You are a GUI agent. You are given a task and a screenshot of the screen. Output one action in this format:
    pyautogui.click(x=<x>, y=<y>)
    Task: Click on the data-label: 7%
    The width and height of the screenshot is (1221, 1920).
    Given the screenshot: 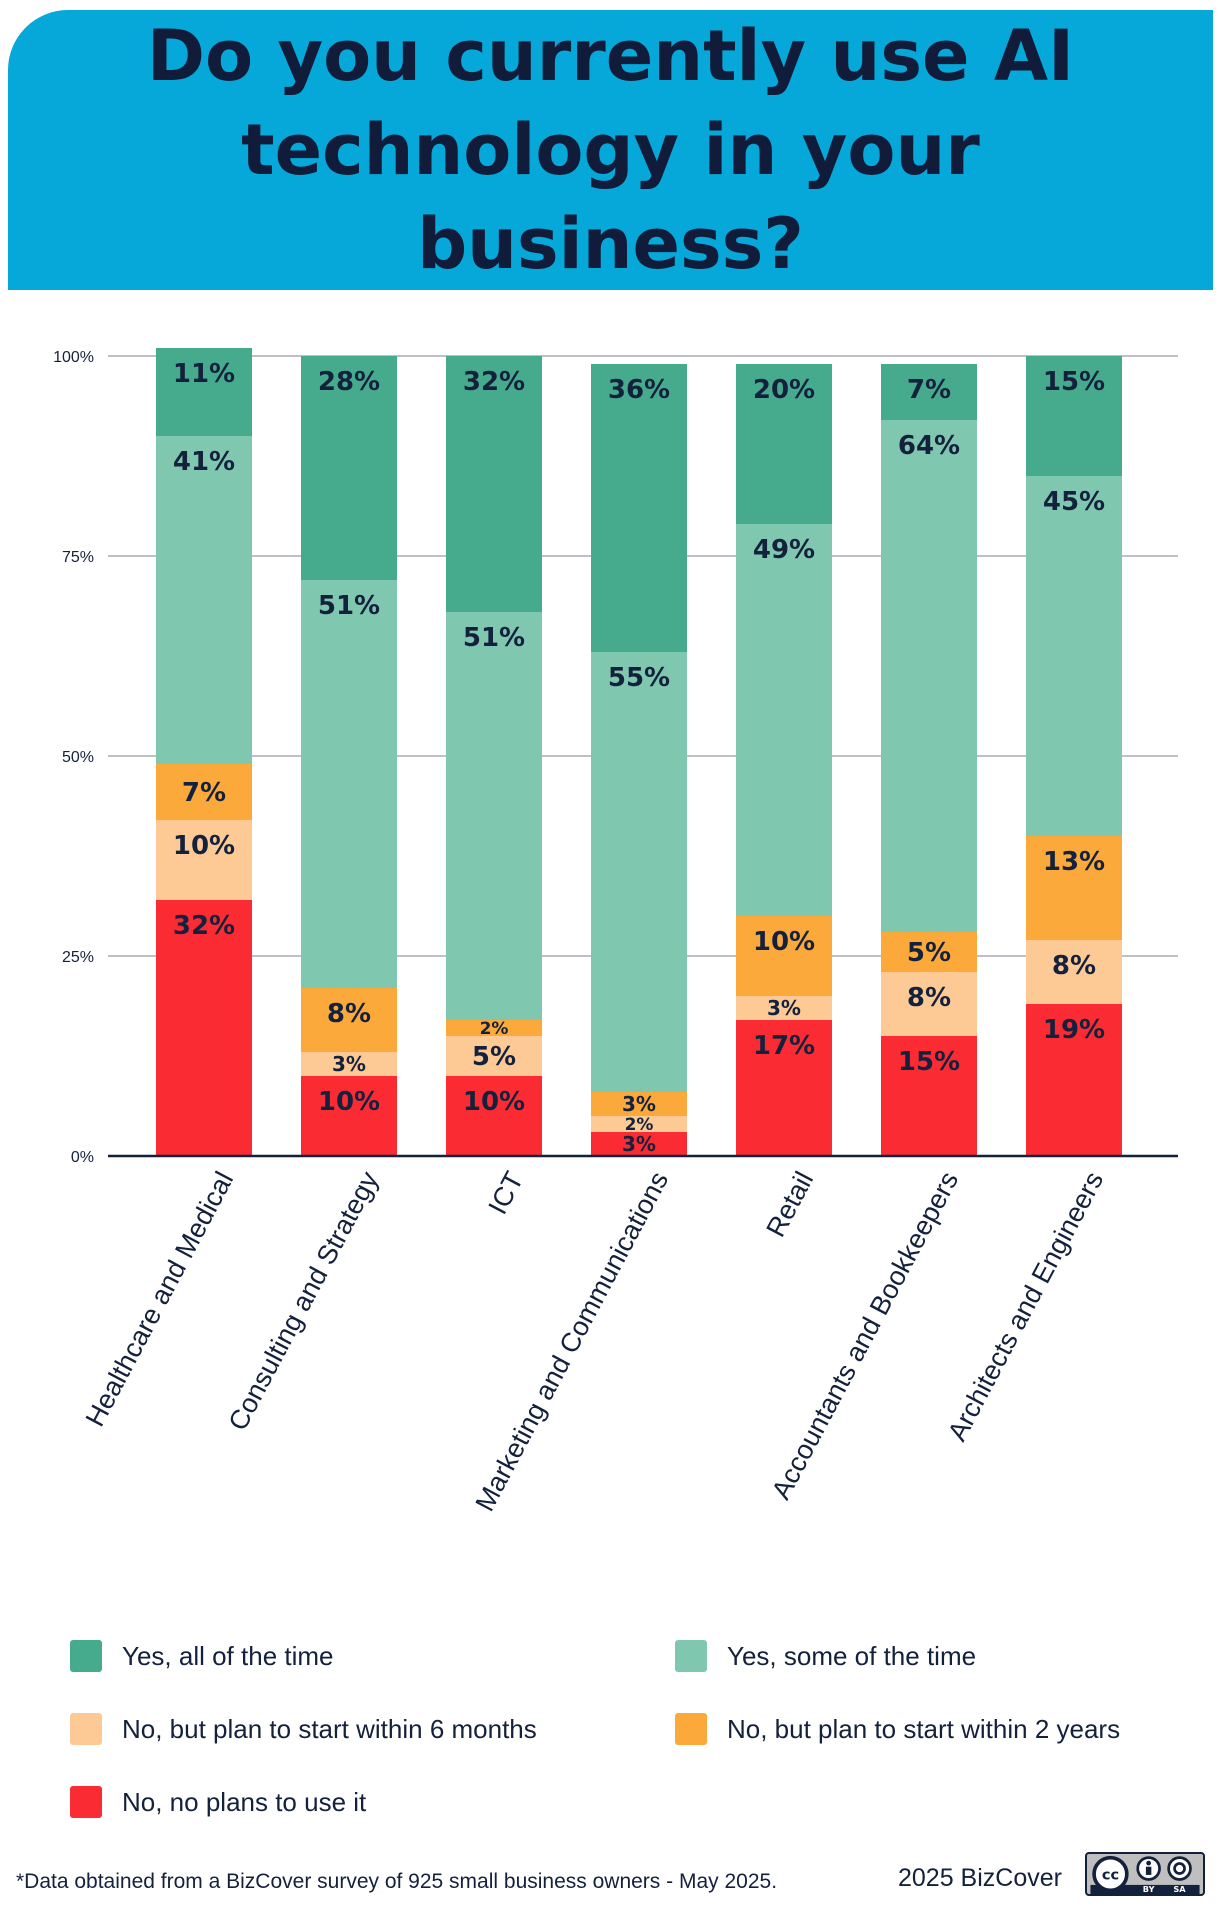 What is the action you would take?
    pyautogui.click(x=929, y=390)
    